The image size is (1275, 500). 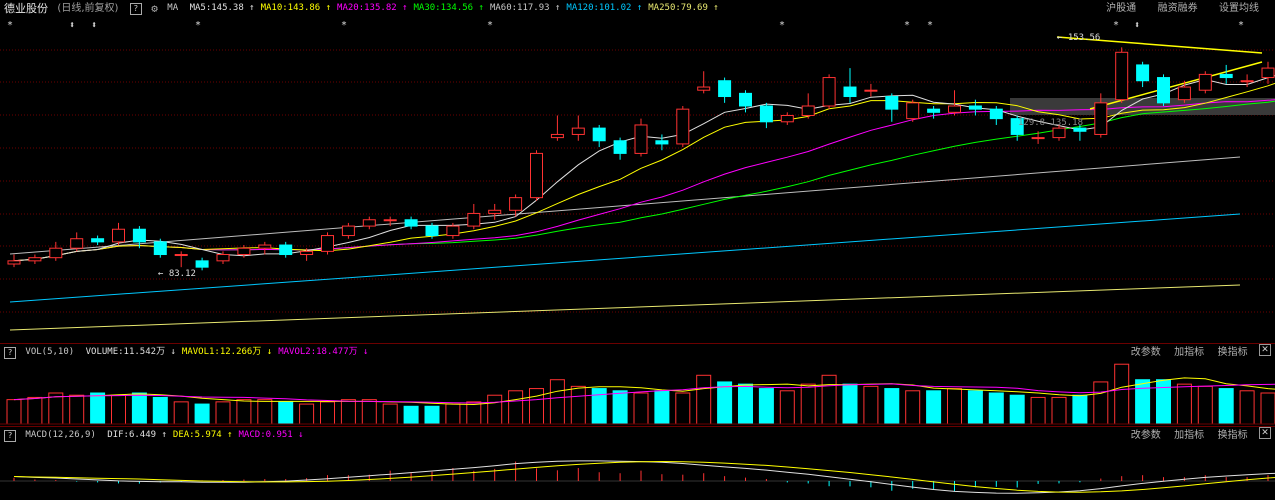 What do you see at coordinates (625, 307) in the screenshot?
I see `ma250-line` at bounding box center [625, 307].